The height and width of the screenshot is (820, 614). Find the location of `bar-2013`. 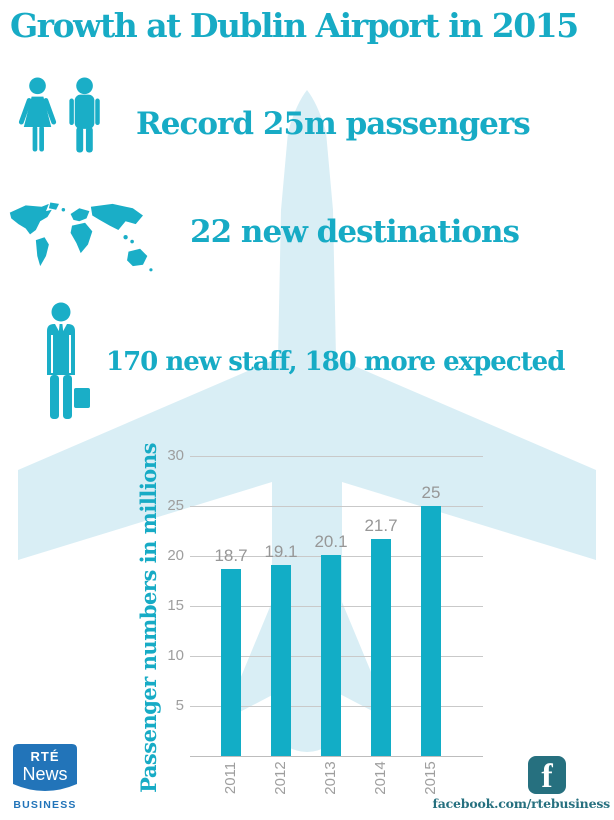

bar-2013 is located at coordinates (331, 655).